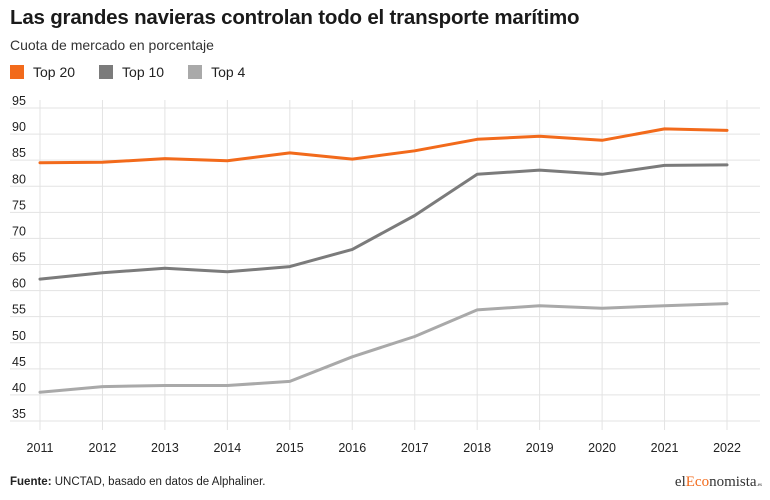  I want to click on legend-item-top-20: Top 20, so click(42, 72).